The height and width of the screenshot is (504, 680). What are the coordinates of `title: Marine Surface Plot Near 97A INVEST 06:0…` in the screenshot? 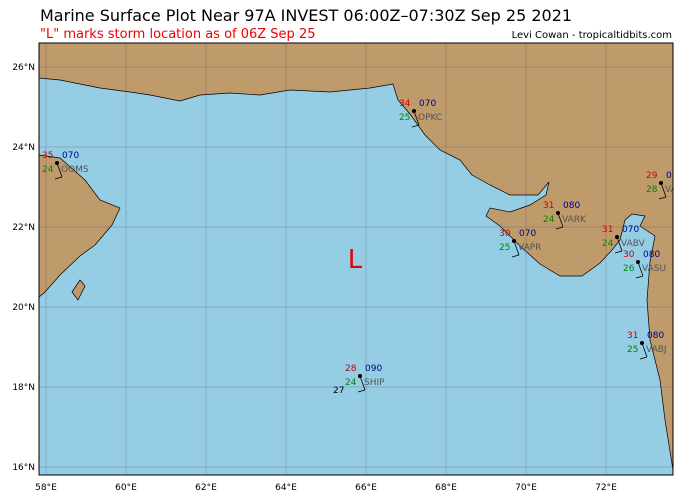 It's located at (306, 15).